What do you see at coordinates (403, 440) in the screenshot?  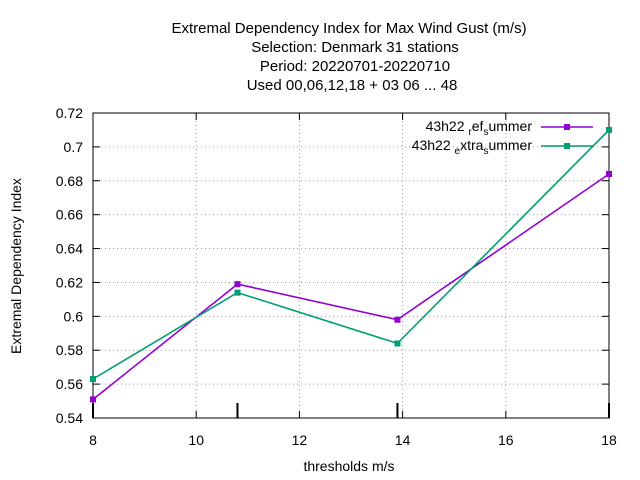 I see `x-tick-label: 14` at bounding box center [403, 440].